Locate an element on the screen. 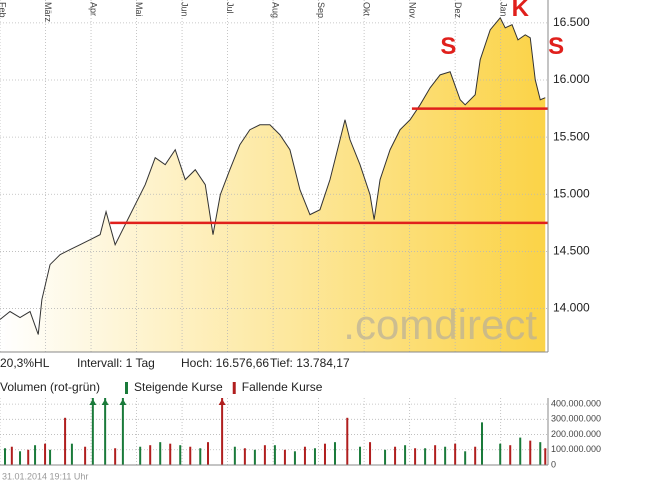  x-tick-label: Apr is located at coordinates (94, 9).